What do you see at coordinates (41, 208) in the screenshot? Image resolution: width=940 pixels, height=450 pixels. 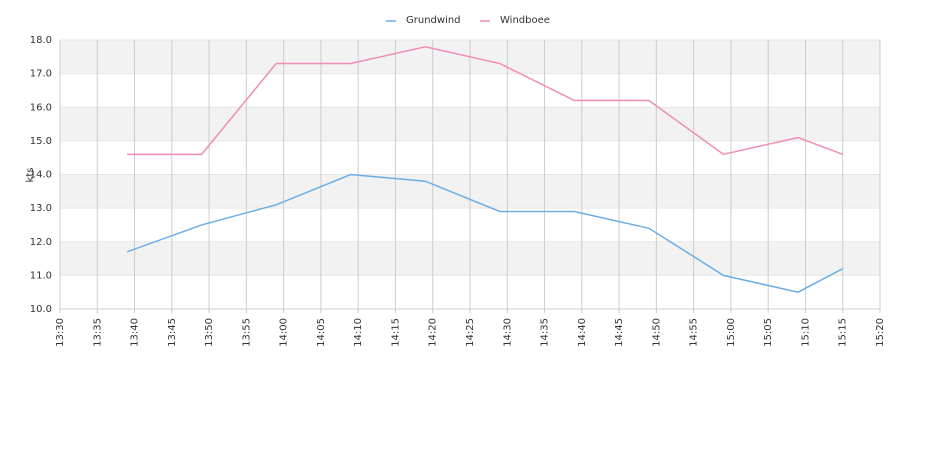 I see `y-tick-label: 13.0` at bounding box center [41, 208].